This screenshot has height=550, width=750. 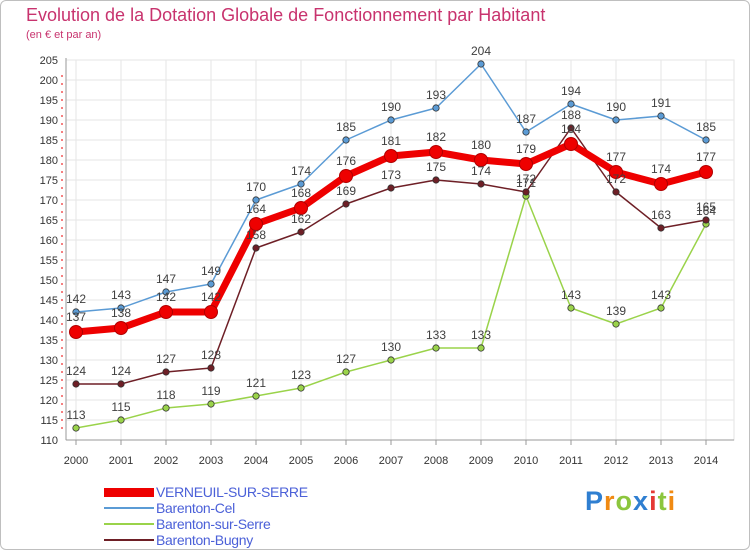 What do you see at coordinates (49, 421) in the screenshot?
I see `y-tick-label: 115` at bounding box center [49, 421].